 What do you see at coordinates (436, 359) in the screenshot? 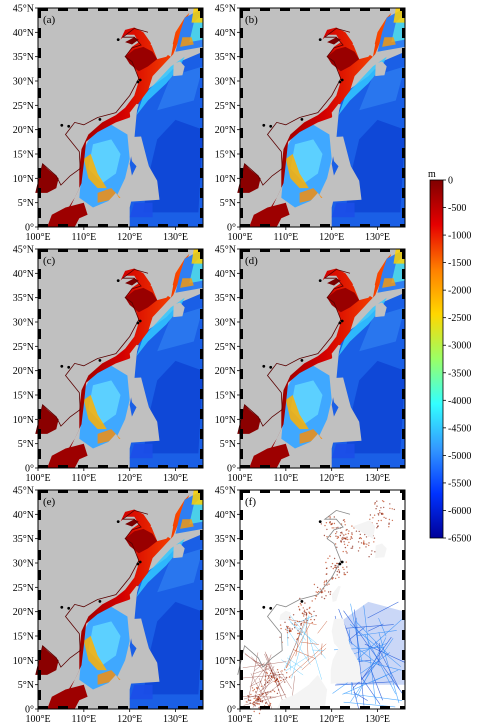
I see `colorbar-scale` at bounding box center [436, 359].